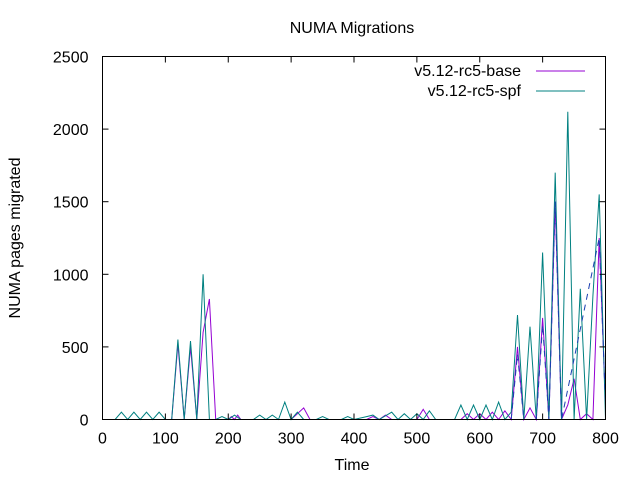 This screenshot has height=480, width=640. I want to click on y-tick-label: 2500, so click(71, 58).